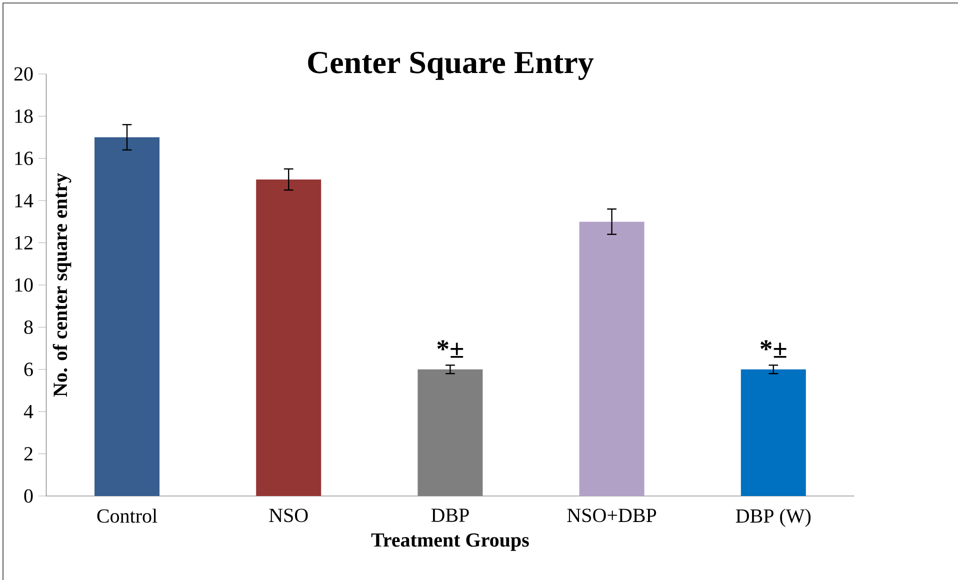 The height and width of the screenshot is (580, 958). I want to click on x-tick-label: DBP, so click(450, 515).